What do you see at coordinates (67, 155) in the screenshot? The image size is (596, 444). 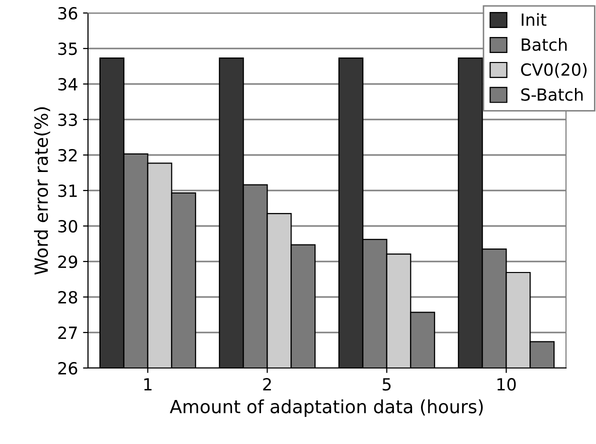 I see `y-tick-label: 32` at bounding box center [67, 155].